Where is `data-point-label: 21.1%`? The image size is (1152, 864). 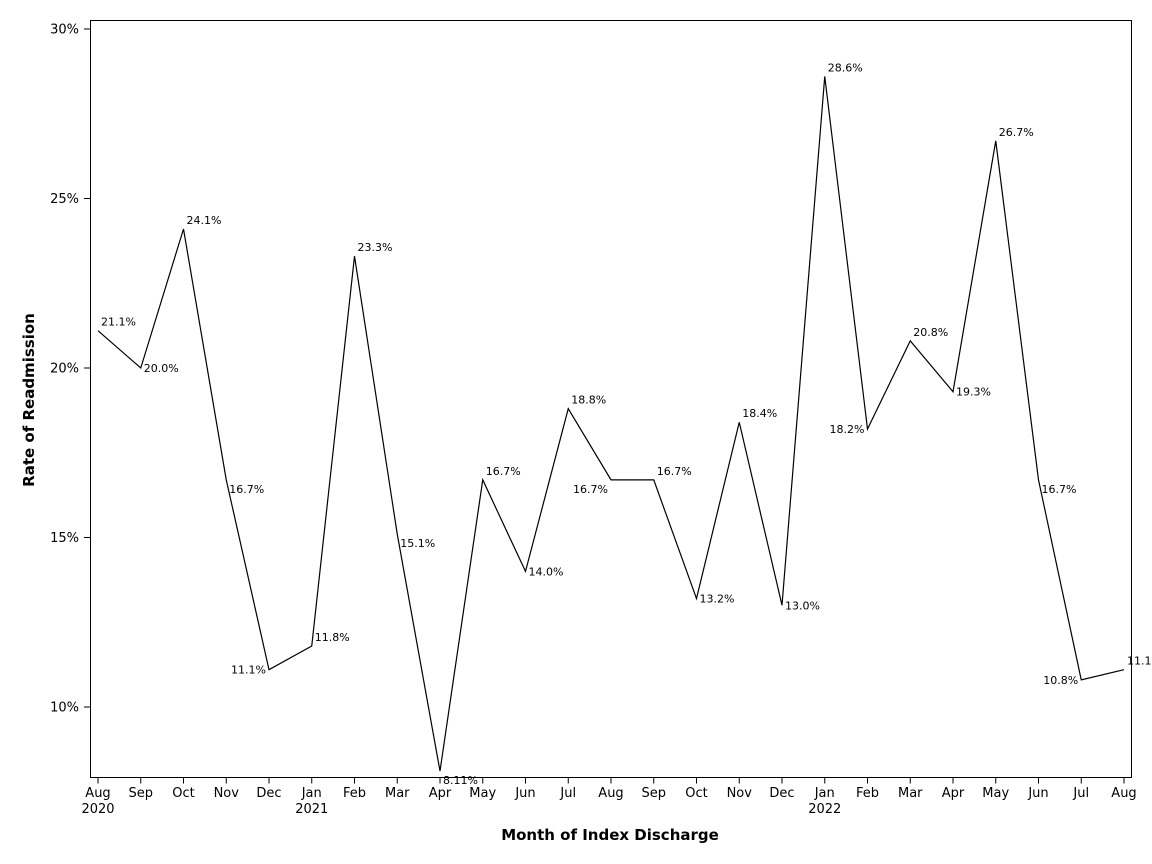 data-point-label: 21.1% is located at coordinates (118, 322).